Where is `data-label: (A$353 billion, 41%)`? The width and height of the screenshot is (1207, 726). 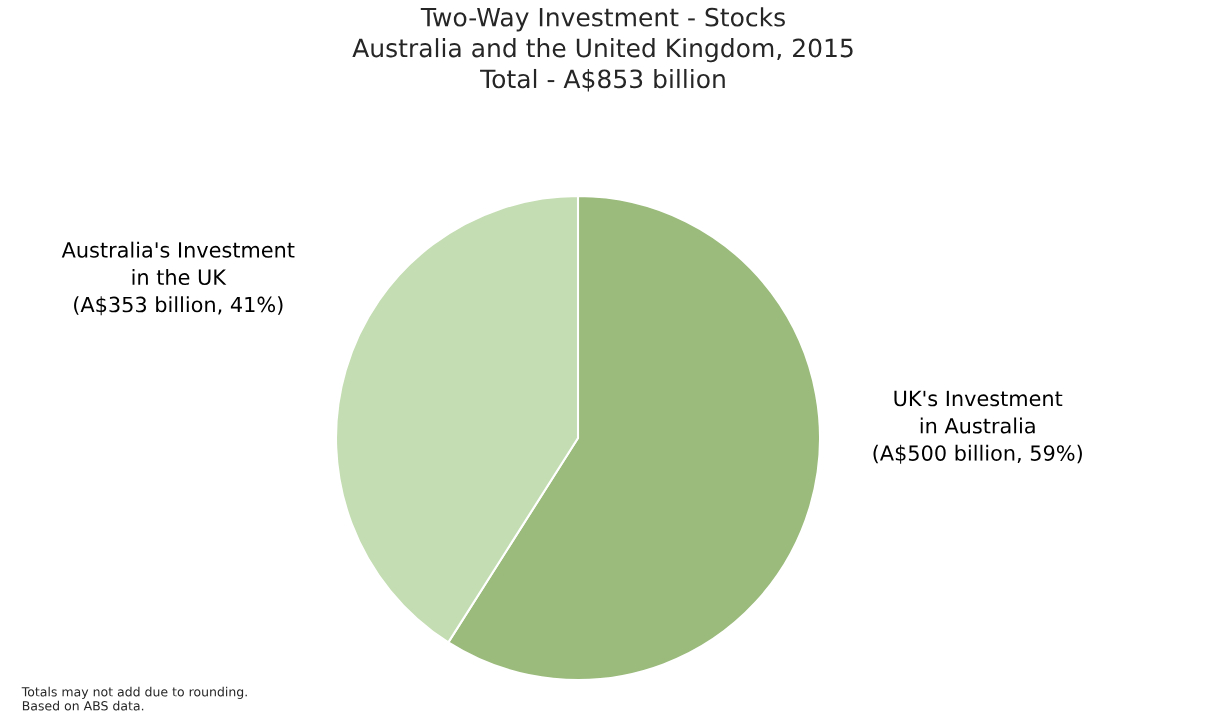 data-label: (A$353 billion, 41%) is located at coordinates (178, 306).